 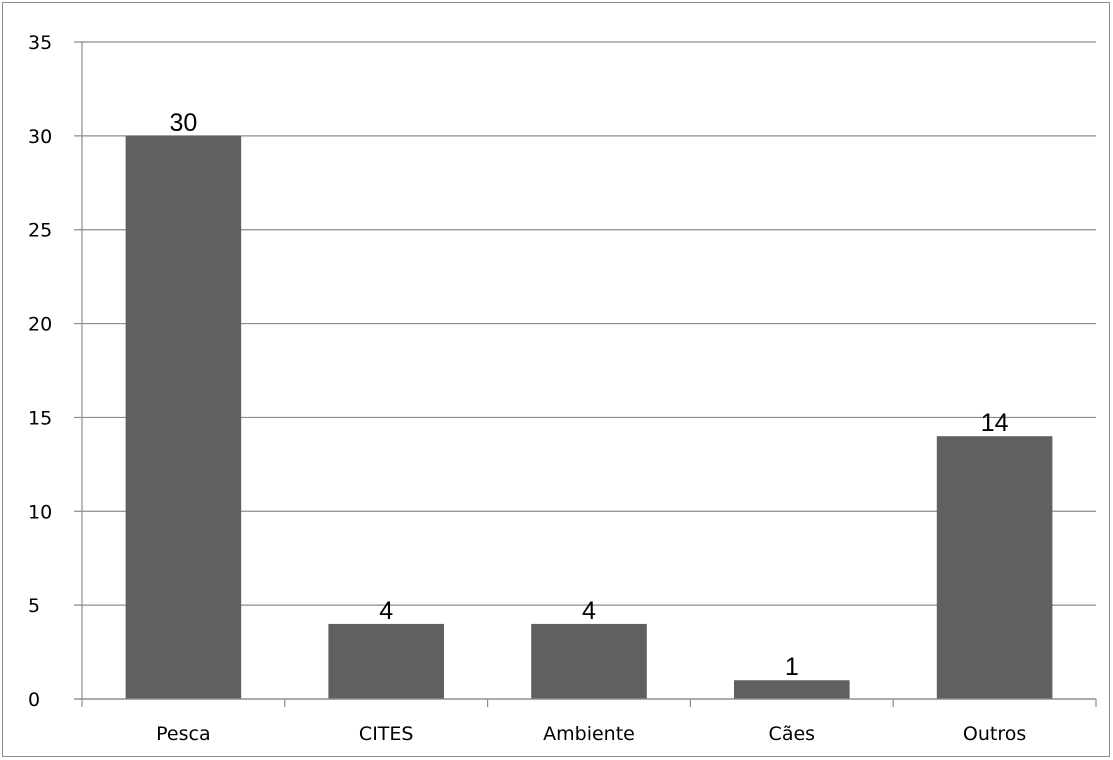 I want to click on data-label-CITES: 4, so click(x=386, y=611).